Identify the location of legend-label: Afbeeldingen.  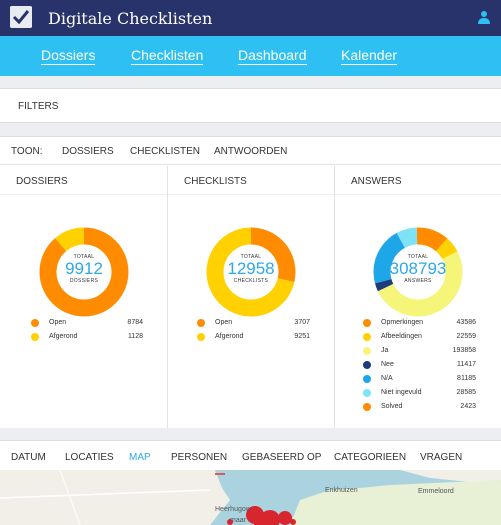
(401, 336).